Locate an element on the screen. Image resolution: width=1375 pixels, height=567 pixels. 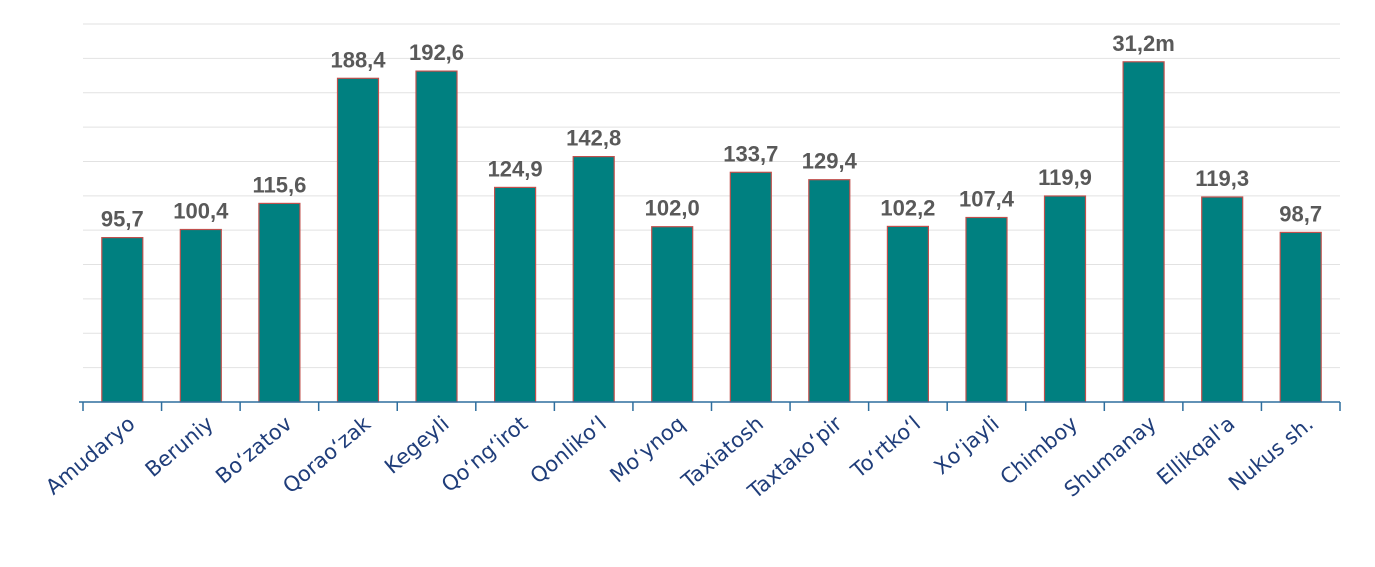
data-label: 107,4 is located at coordinates (987, 199).